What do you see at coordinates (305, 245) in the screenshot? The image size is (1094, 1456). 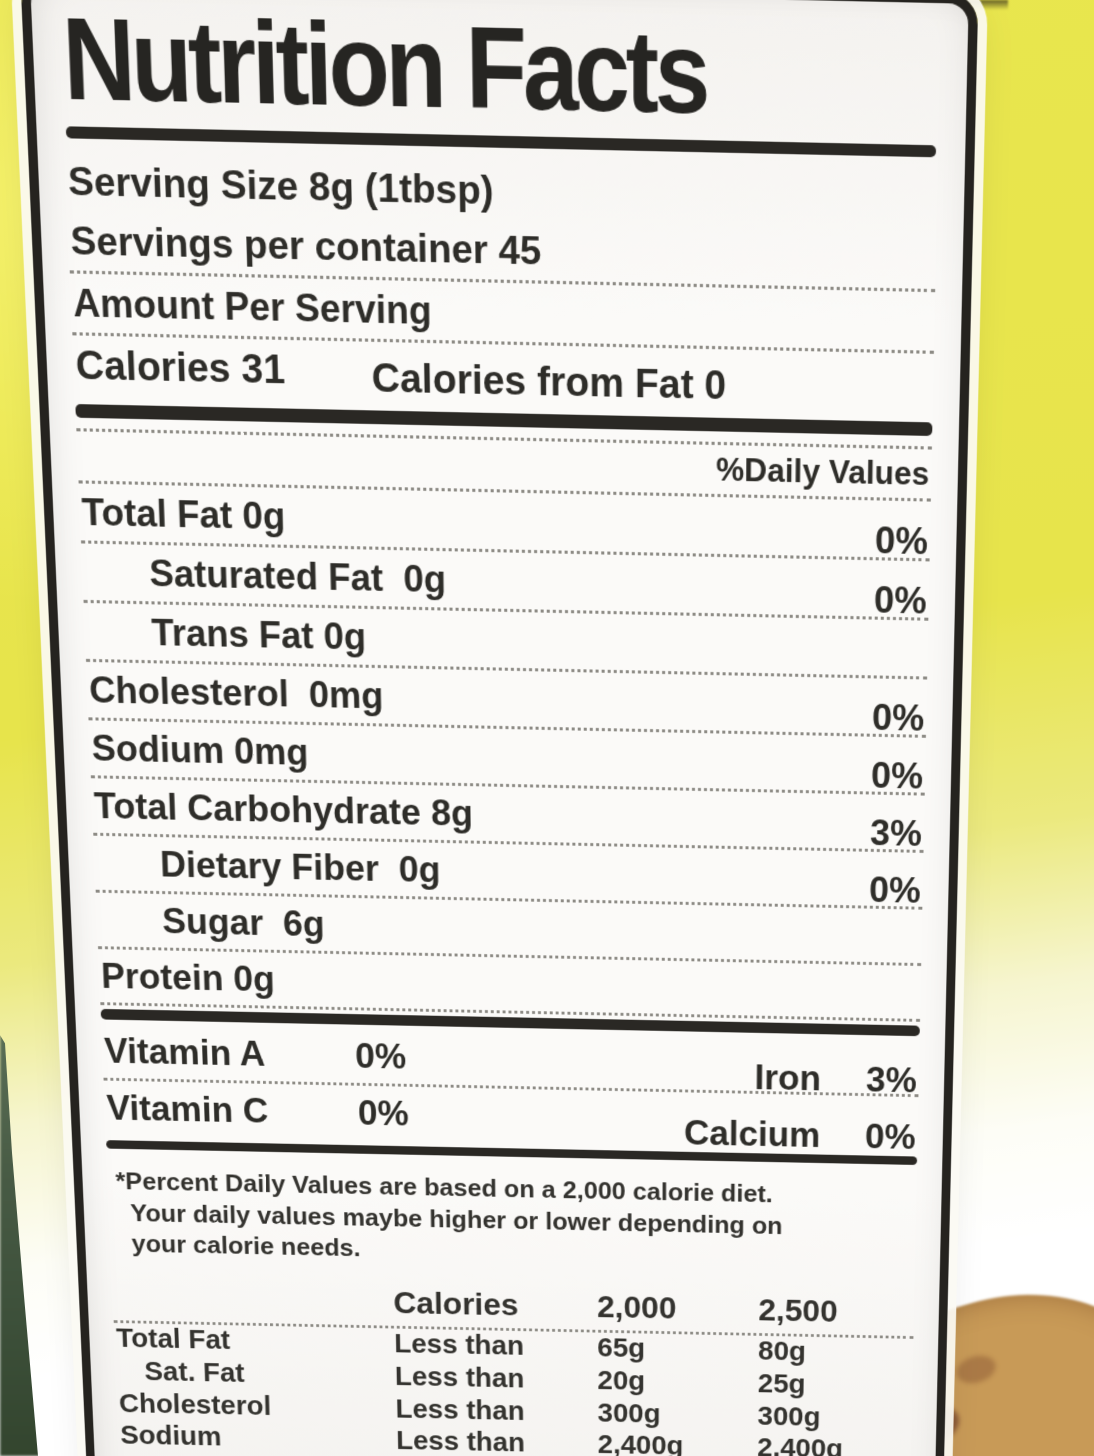 I see `servings-per-container-text: Servings per container 45` at bounding box center [305, 245].